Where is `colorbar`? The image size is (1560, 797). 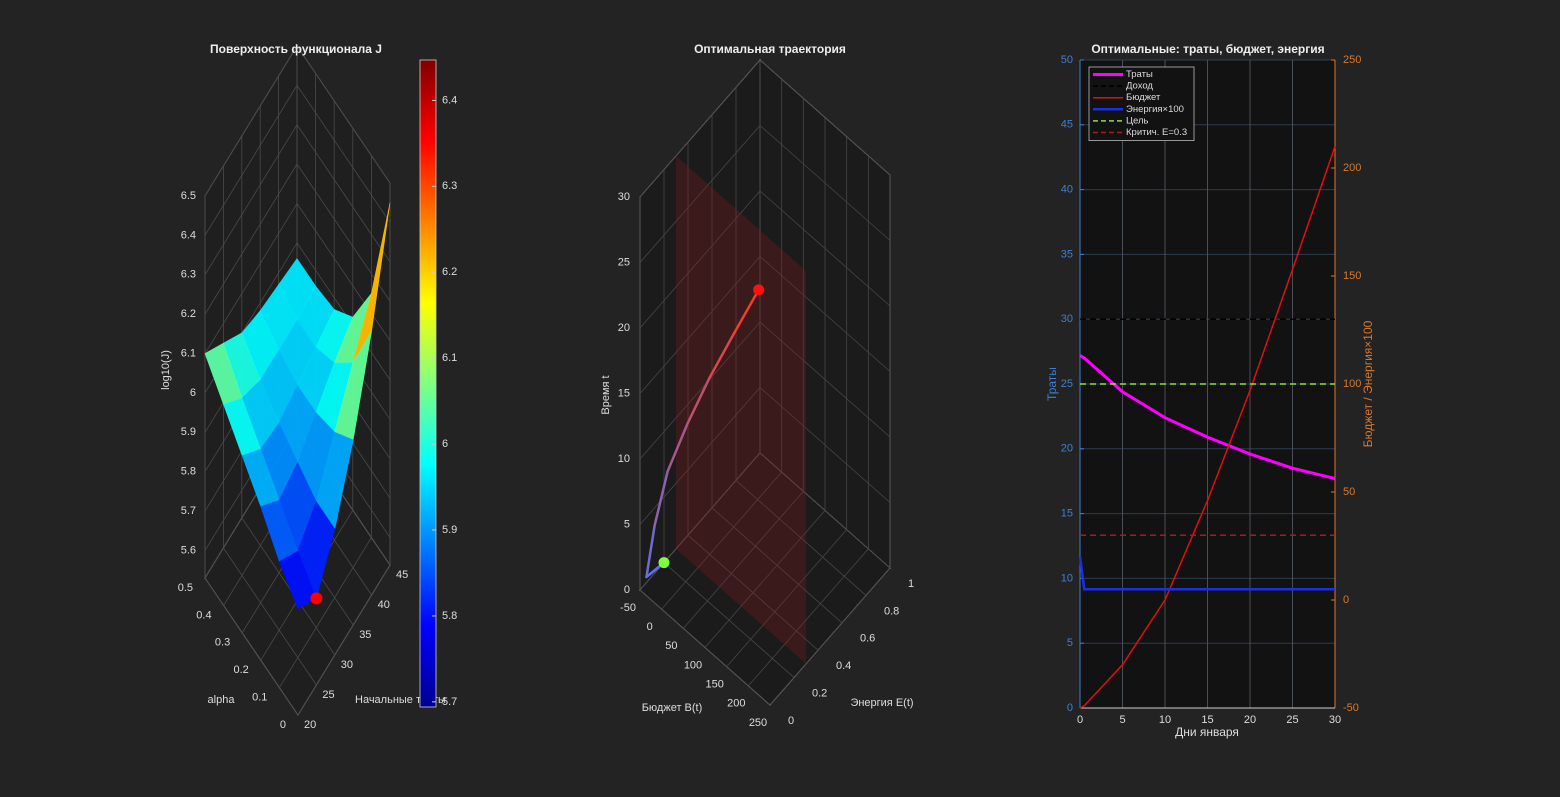
colorbar is located at coordinates (428, 383).